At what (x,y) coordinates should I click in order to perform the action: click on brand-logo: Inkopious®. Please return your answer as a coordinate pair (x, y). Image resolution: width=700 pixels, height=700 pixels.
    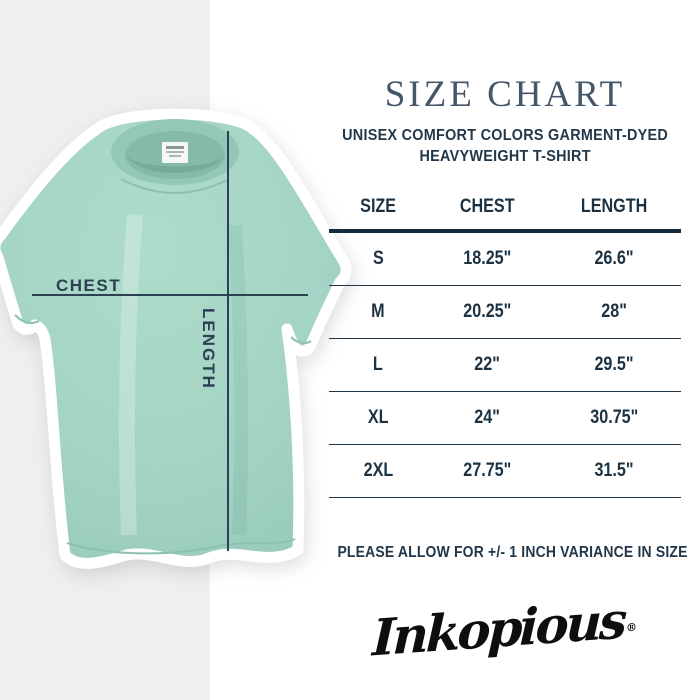
    Looking at the image, I should click on (505, 629).